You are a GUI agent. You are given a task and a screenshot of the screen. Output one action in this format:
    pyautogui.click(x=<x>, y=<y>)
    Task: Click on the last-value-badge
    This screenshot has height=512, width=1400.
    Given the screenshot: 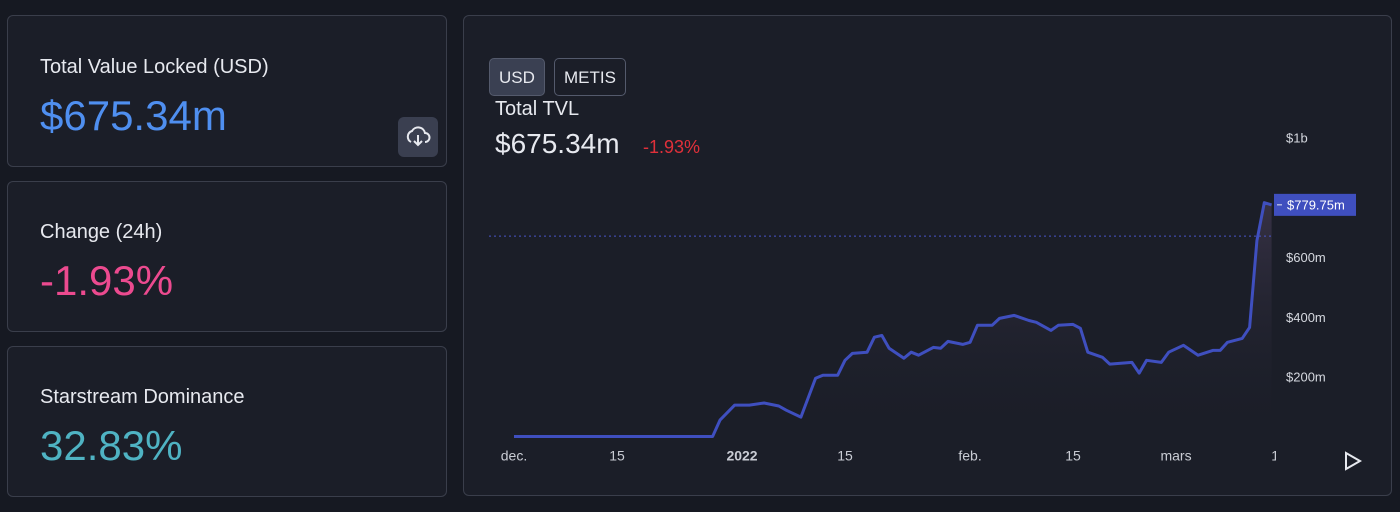 What is the action you would take?
    pyautogui.click(x=1315, y=204)
    